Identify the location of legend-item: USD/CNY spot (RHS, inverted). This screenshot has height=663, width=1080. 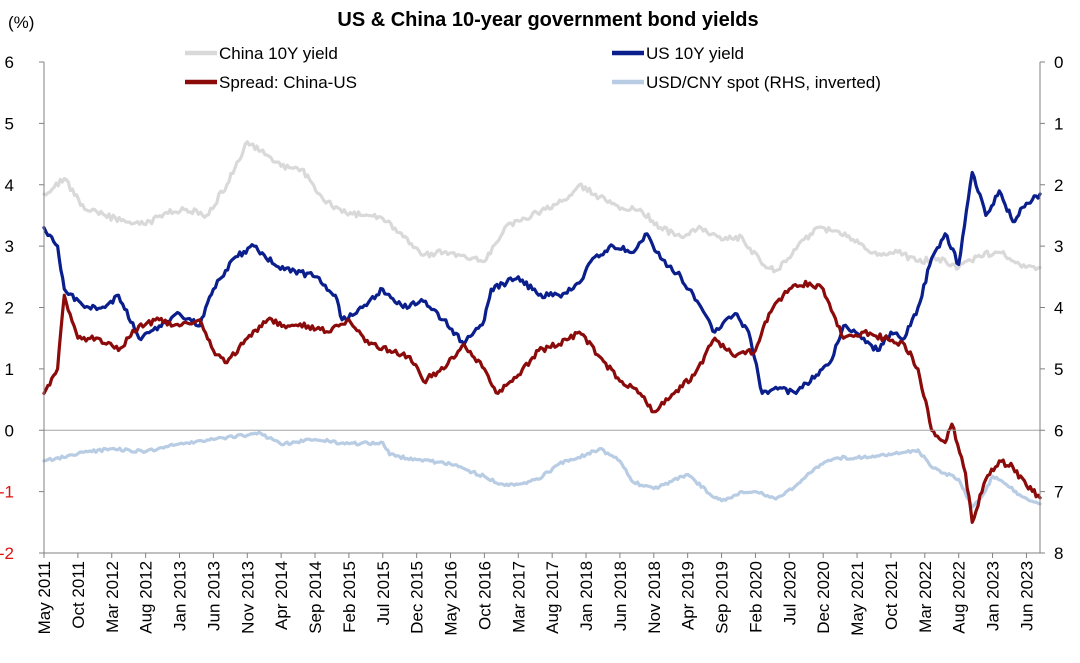
(746, 82).